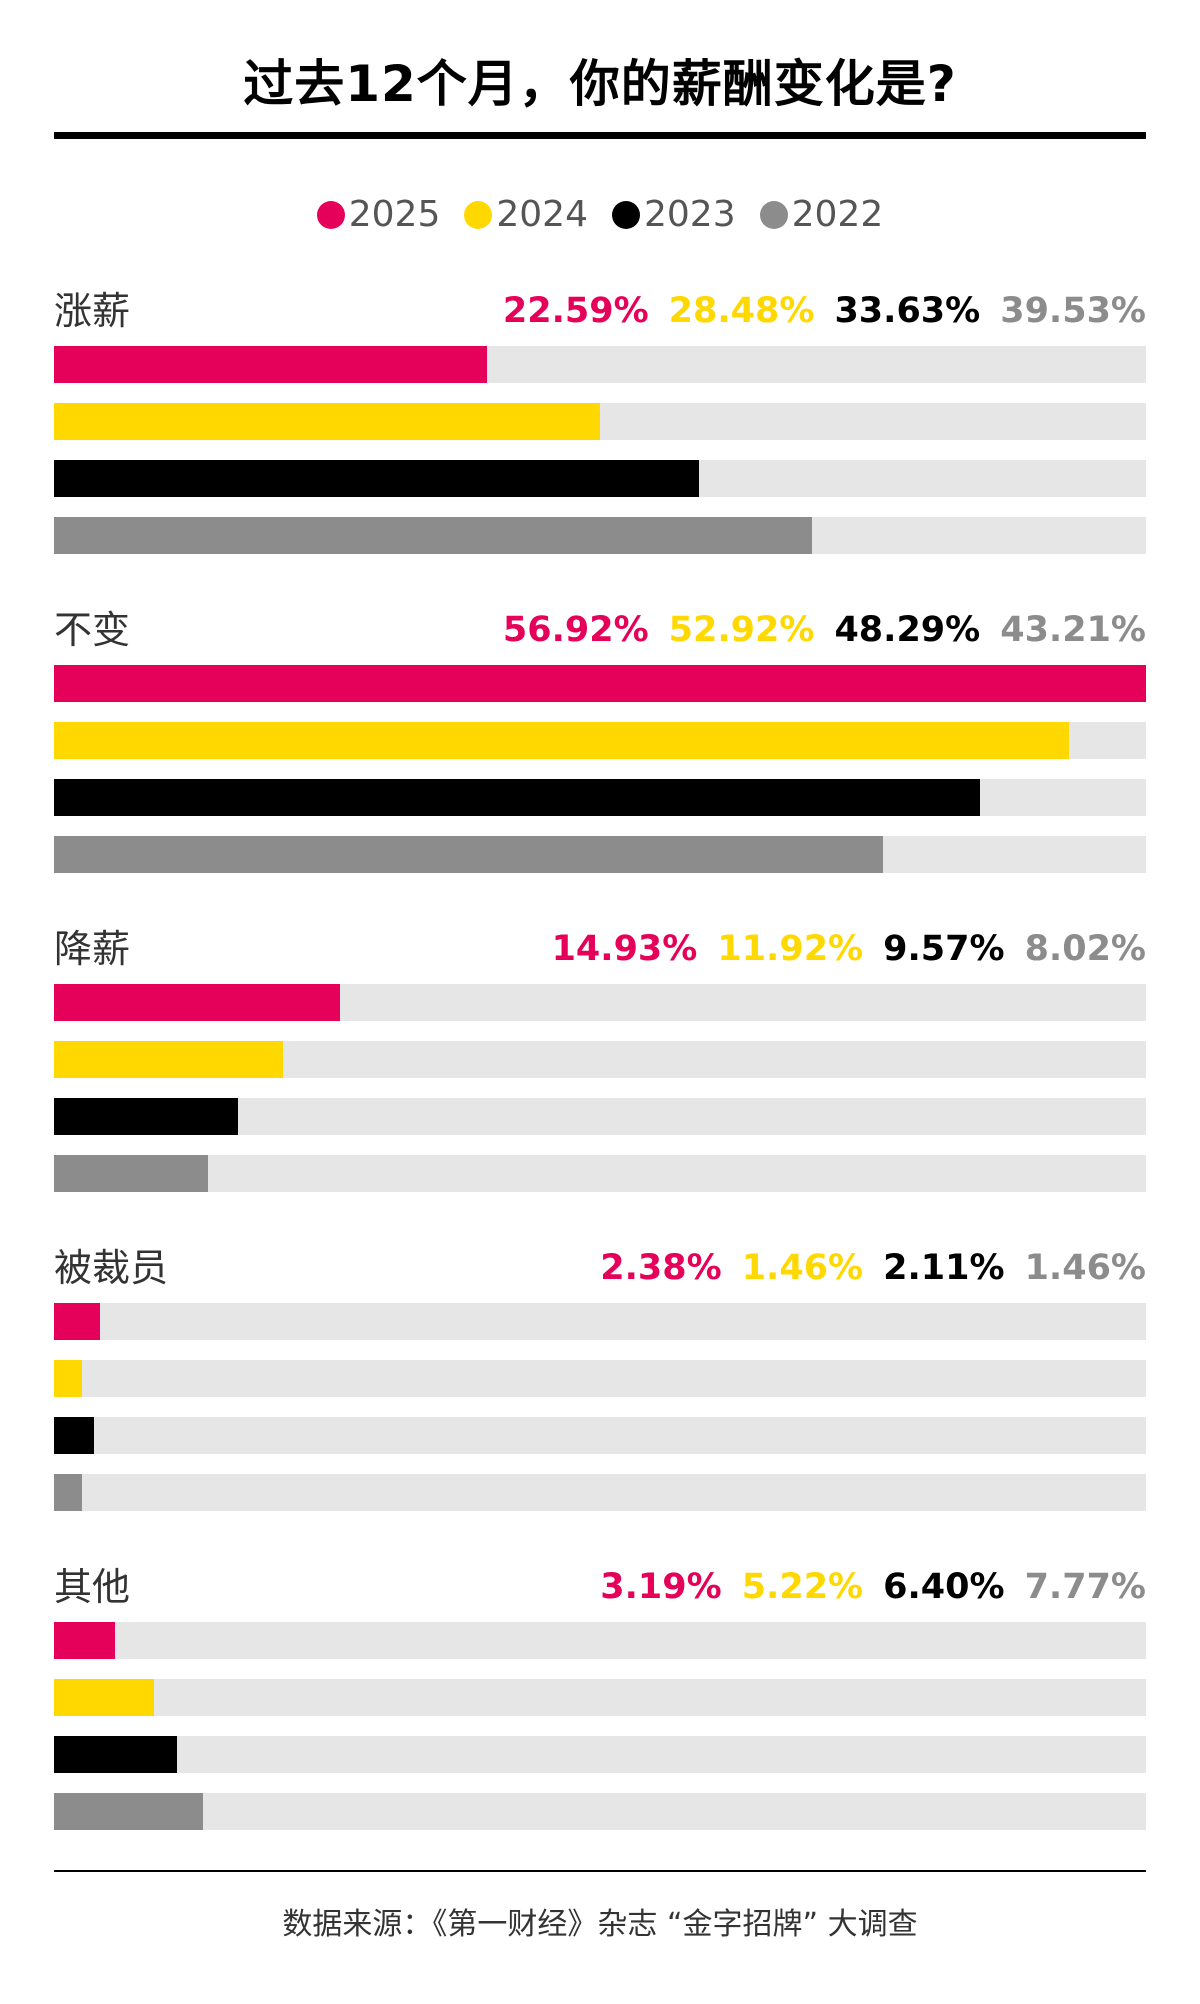  I want to click on data-label-2025: 14.93%, so click(624, 949).